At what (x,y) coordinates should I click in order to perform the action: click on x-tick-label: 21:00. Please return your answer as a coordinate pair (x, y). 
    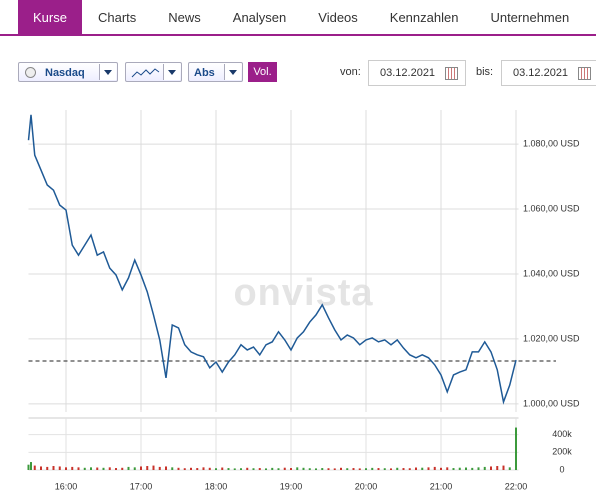
    Looking at the image, I should click on (441, 486).